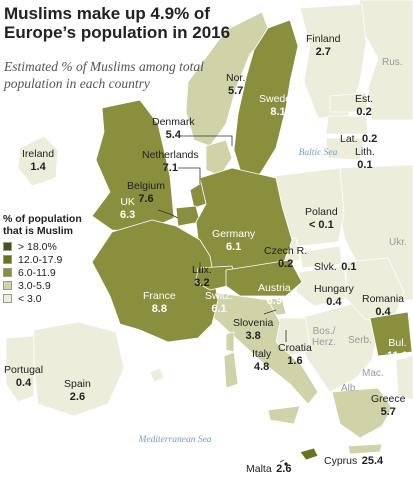 This screenshot has width=413, height=482. I want to click on country-value: 7.1, so click(170, 168).